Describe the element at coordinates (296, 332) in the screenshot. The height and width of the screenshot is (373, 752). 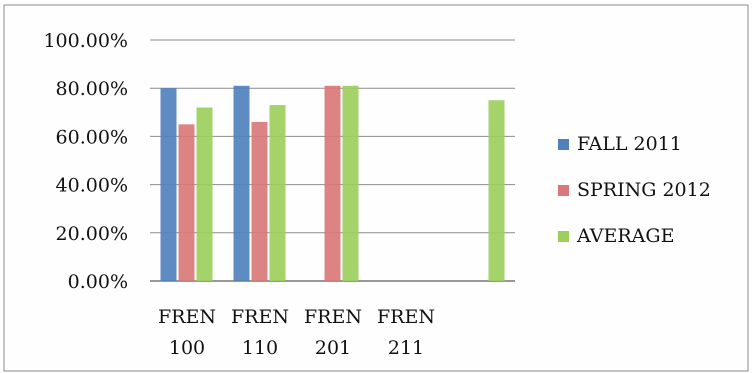
I see `x-axis-tick-labels: FREN 100 FREN 110 FREN 201 FREN 211` at that location.